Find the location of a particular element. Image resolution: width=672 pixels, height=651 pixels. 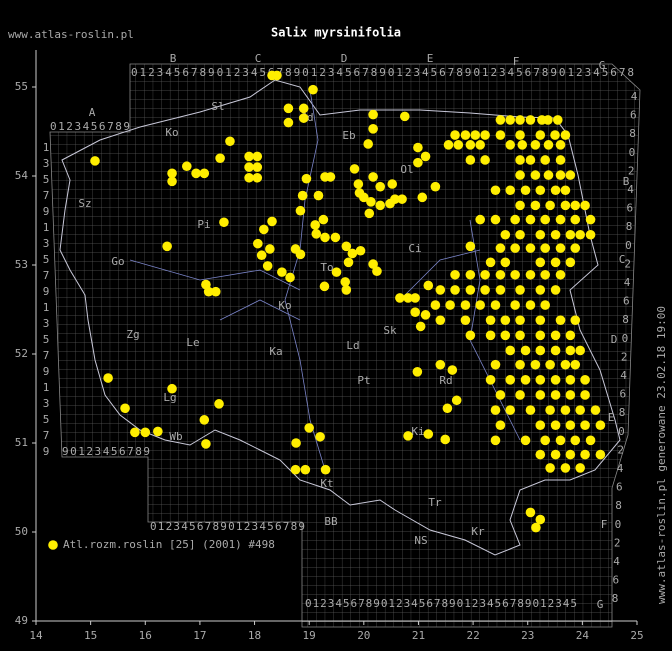

y-tick-label: 50 is located at coordinates (21, 531).